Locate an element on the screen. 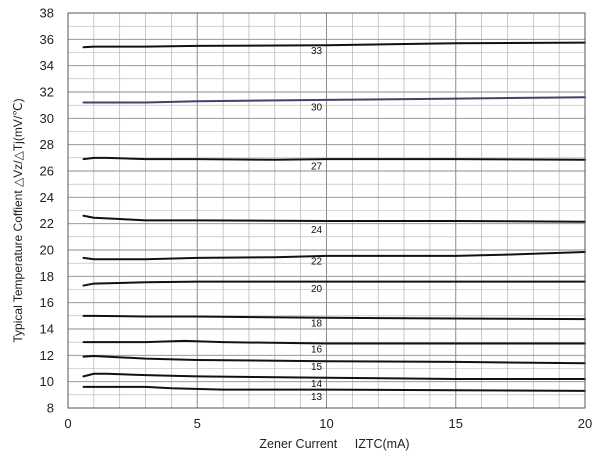 This screenshot has height=456, width=595. y-tick-label: 26 is located at coordinates (47, 171).